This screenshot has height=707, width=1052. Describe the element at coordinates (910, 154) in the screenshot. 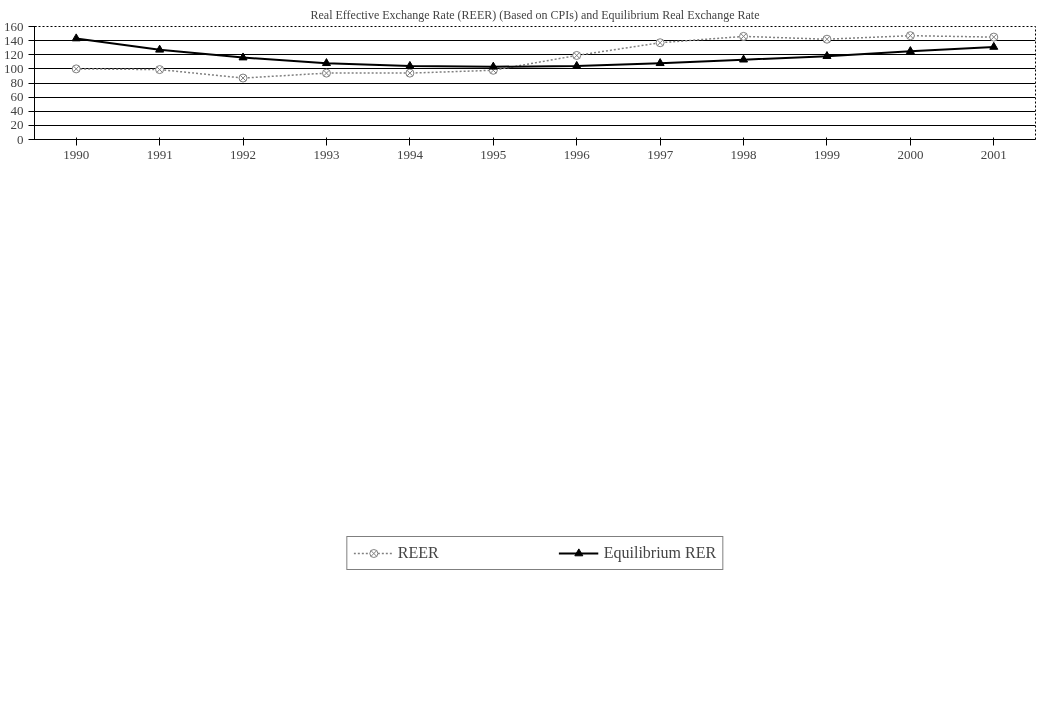

I see `x-tick-label: 2000` at that location.